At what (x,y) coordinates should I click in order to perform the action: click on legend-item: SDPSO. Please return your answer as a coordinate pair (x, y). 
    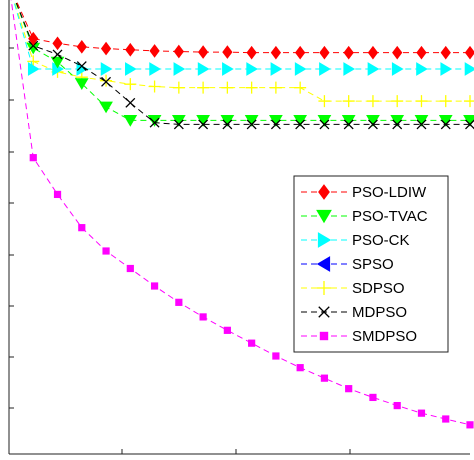
    Looking at the image, I should click on (353, 288).